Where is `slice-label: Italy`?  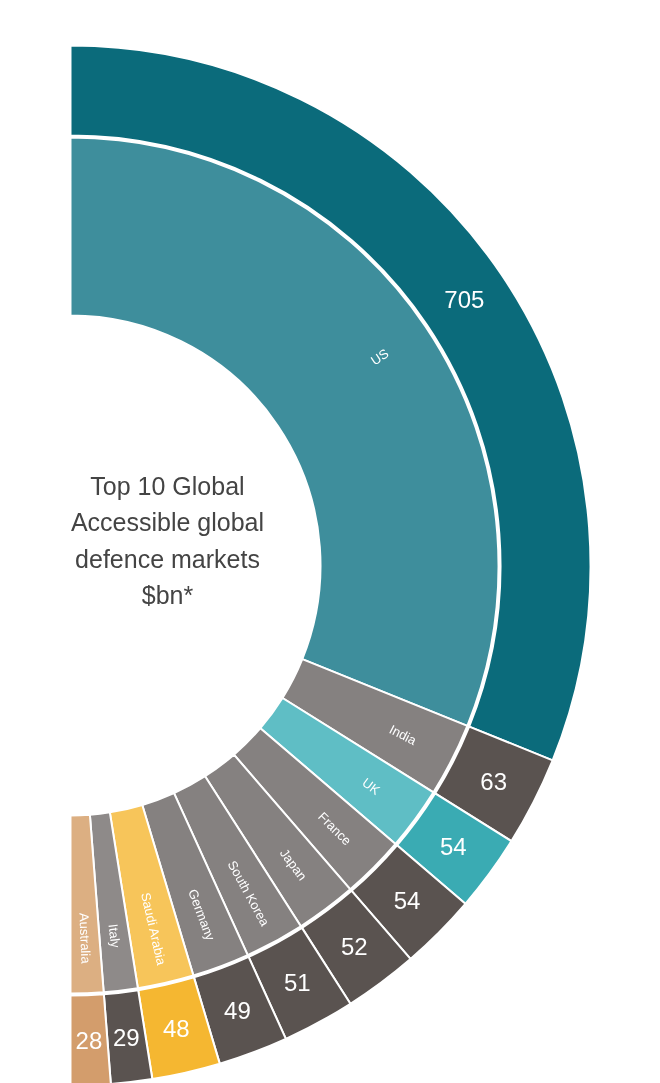
slice-label: Italy is located at coordinates (114, 936).